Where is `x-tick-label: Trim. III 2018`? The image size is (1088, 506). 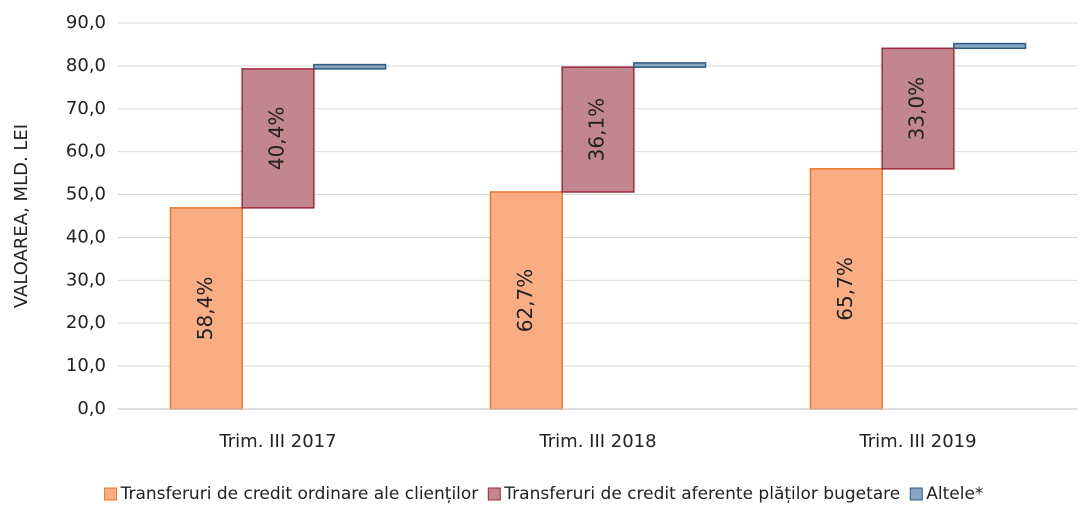
x-tick-label: Trim. III 2018 is located at coordinates (597, 441).